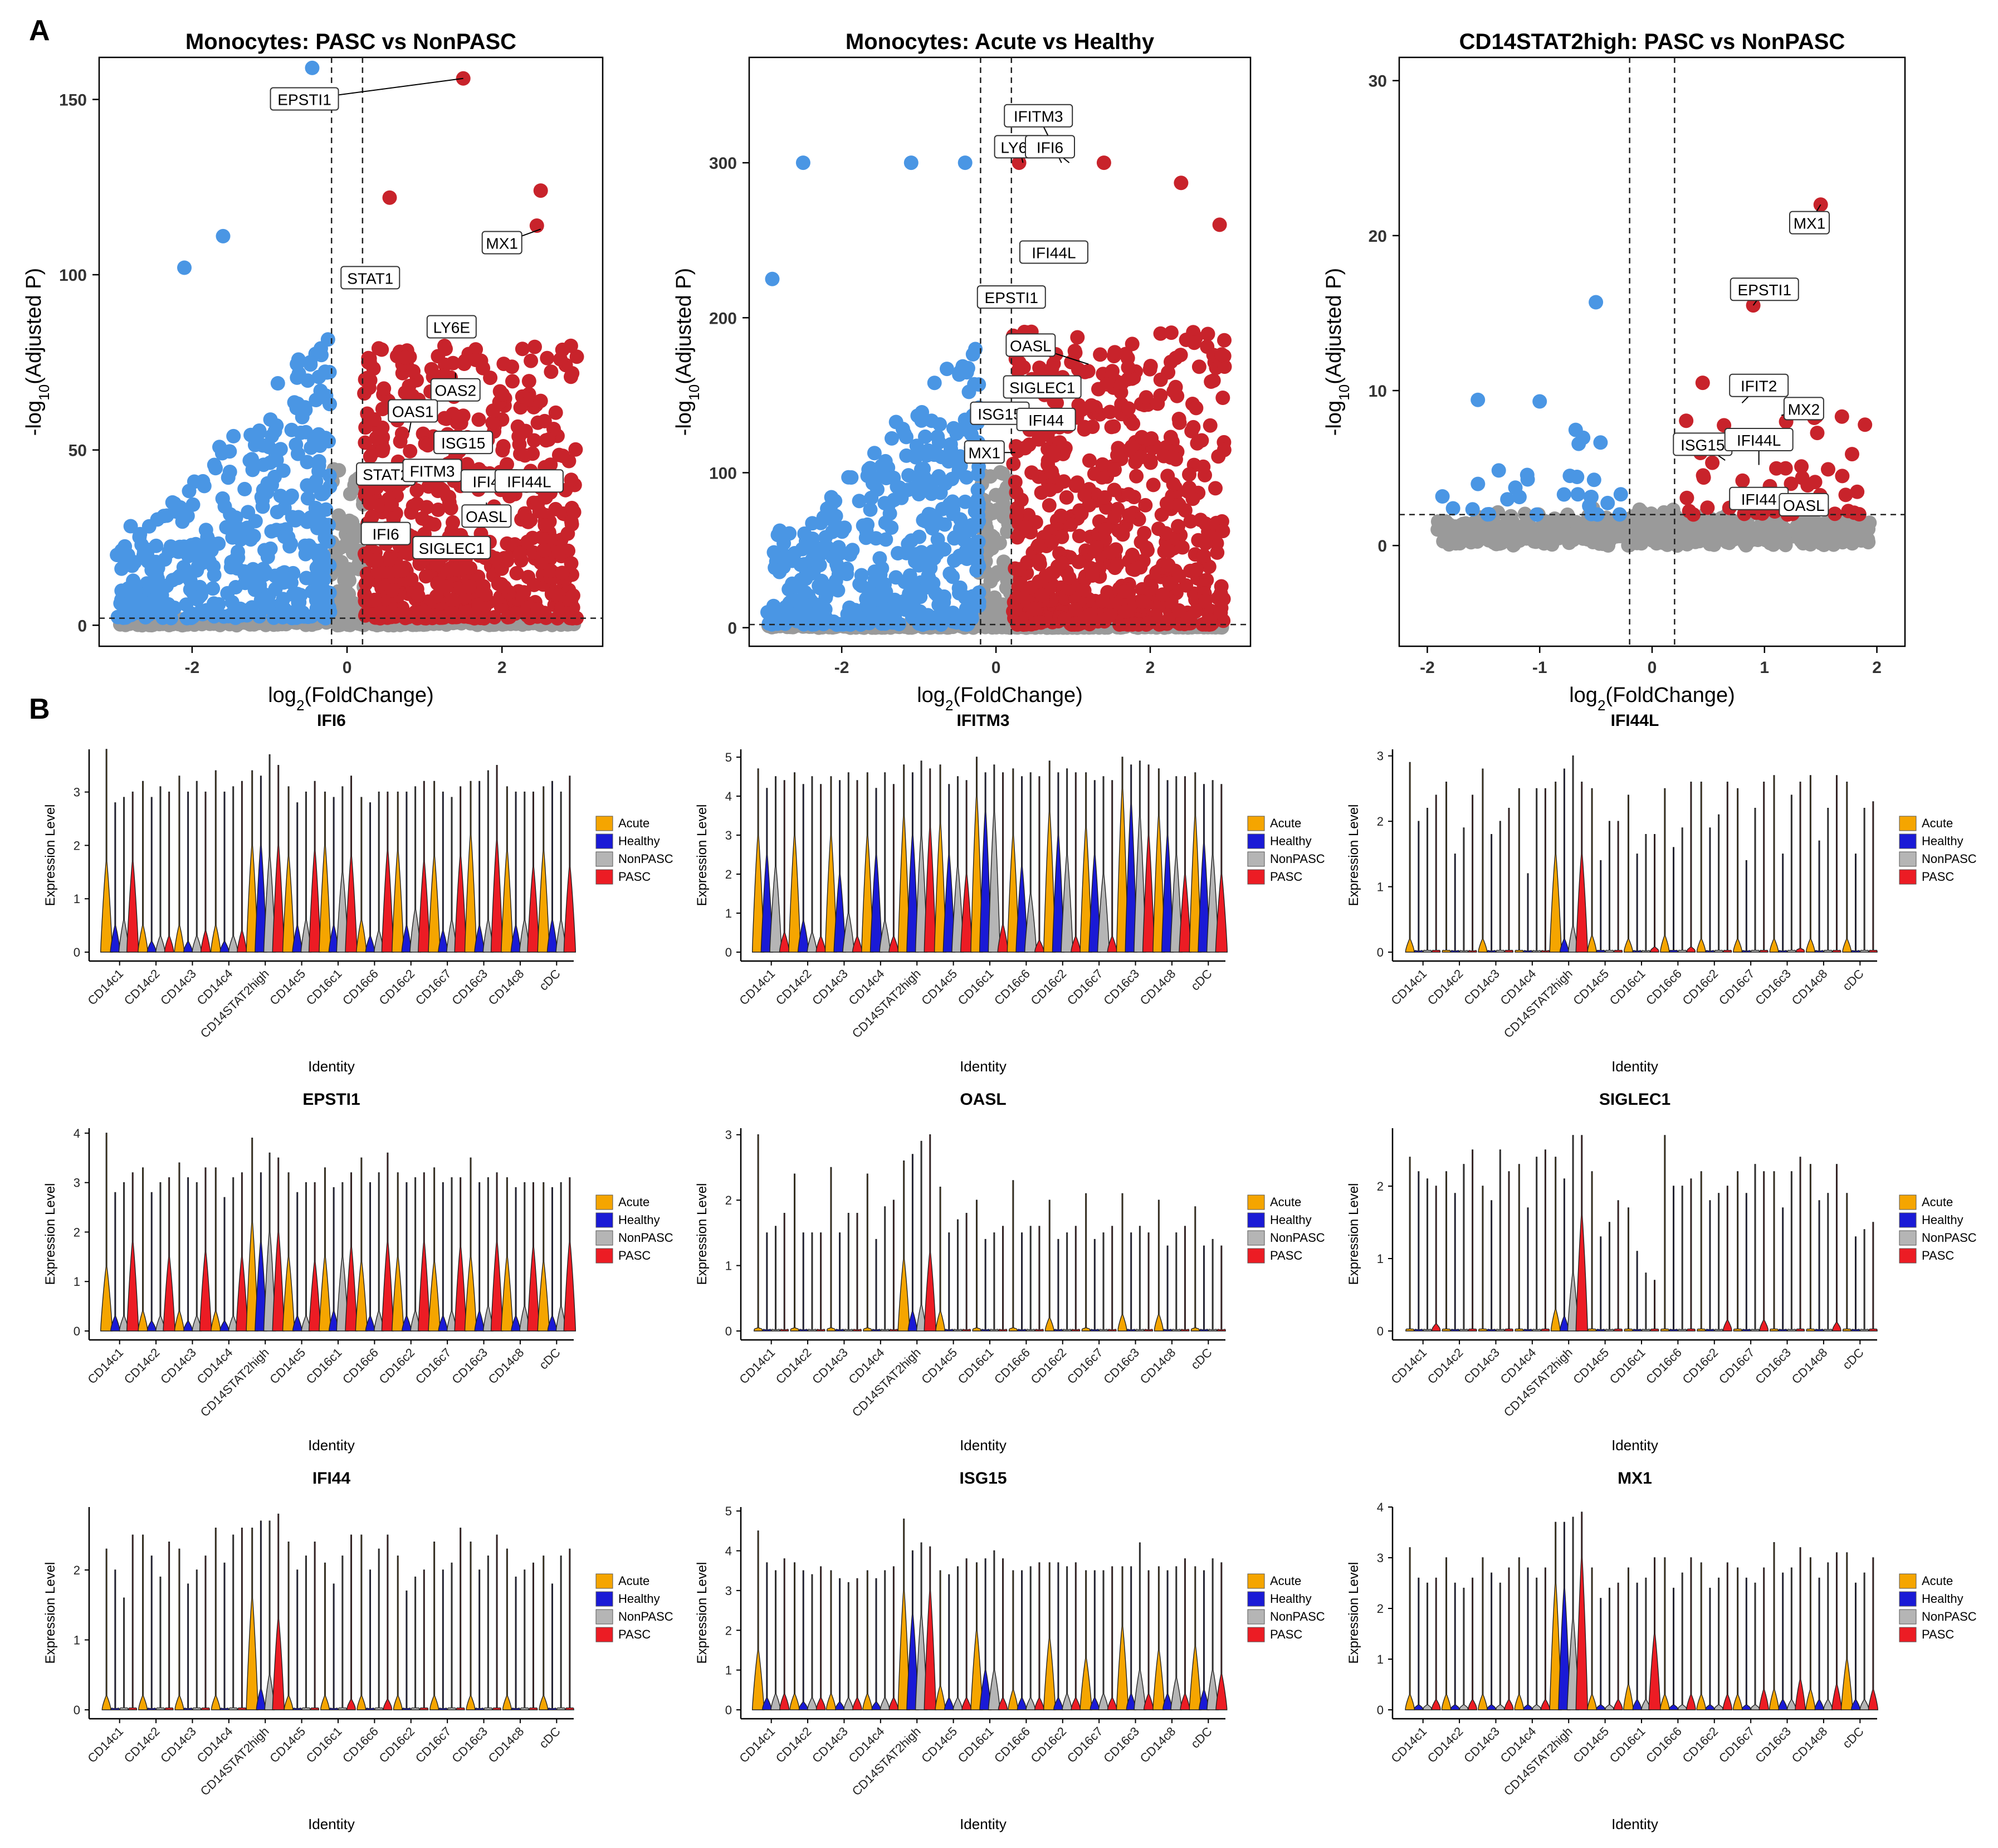 The height and width of the screenshot is (1848, 1998). Describe the element at coordinates (1809, 988) in the screenshot. I see `x-tick-label: CD14c8` at that location.